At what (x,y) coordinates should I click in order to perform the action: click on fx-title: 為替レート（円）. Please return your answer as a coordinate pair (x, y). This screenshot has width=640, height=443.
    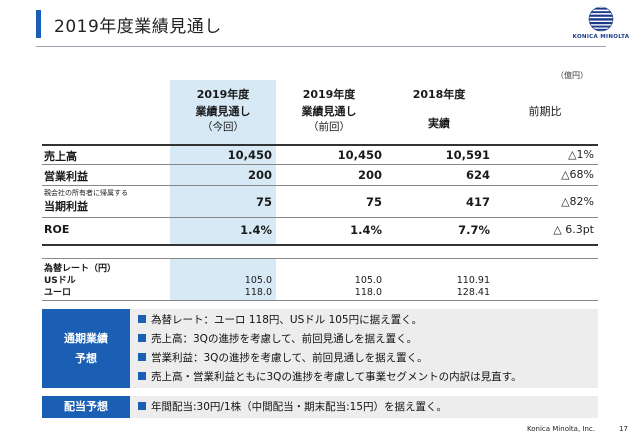
    Looking at the image, I should click on (80, 269).